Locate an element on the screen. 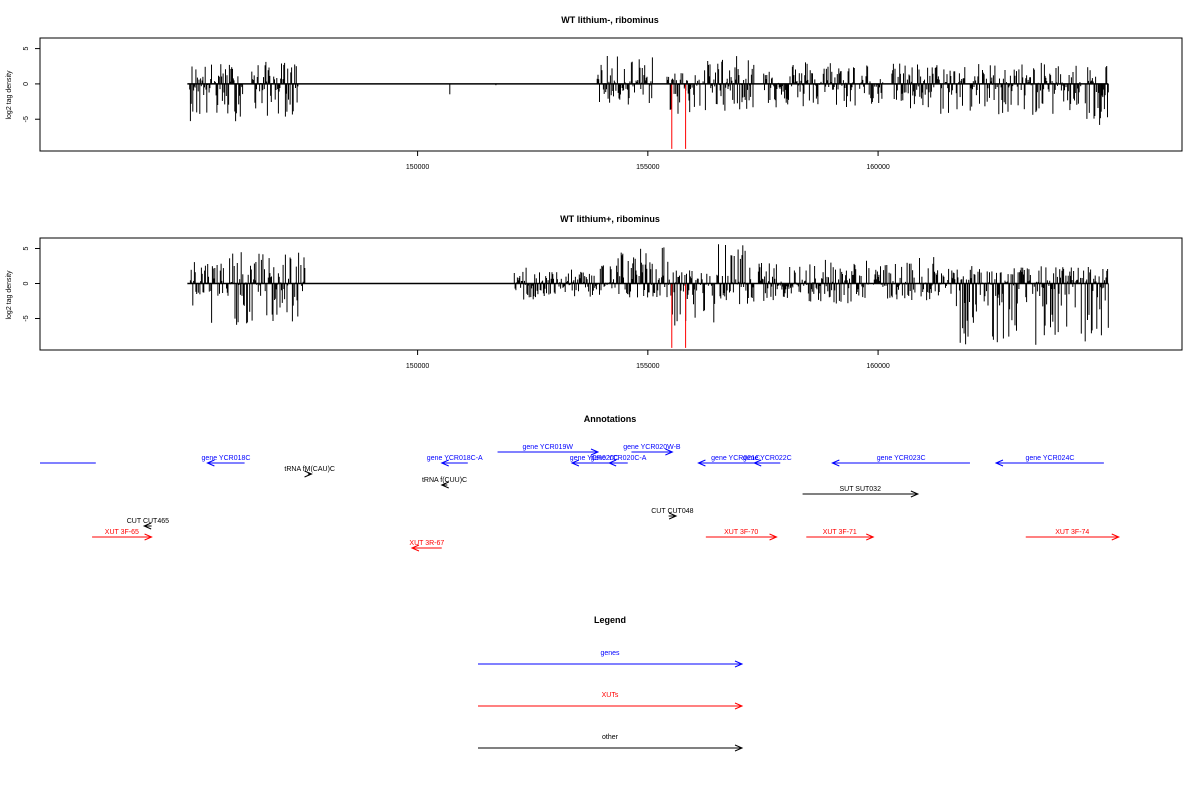 The height and width of the screenshot is (800, 1200). feature-xut-3f-74: XUT 3F-74 is located at coordinates (1073, 535).